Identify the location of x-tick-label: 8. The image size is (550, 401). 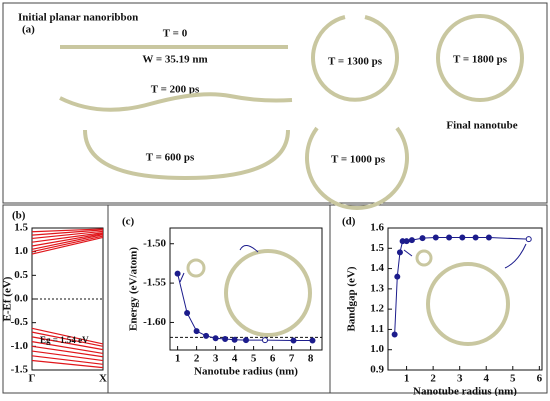
(311, 359).